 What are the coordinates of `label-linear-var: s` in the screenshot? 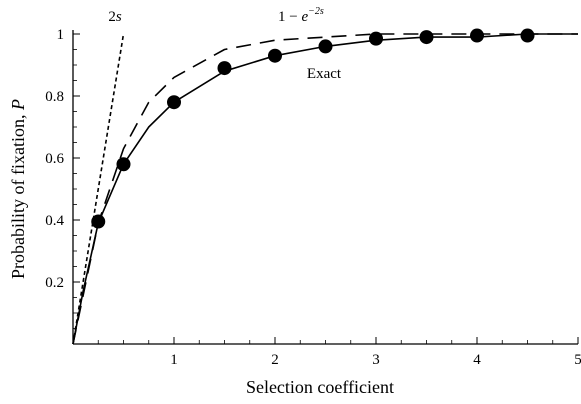 It's located at (119, 17).